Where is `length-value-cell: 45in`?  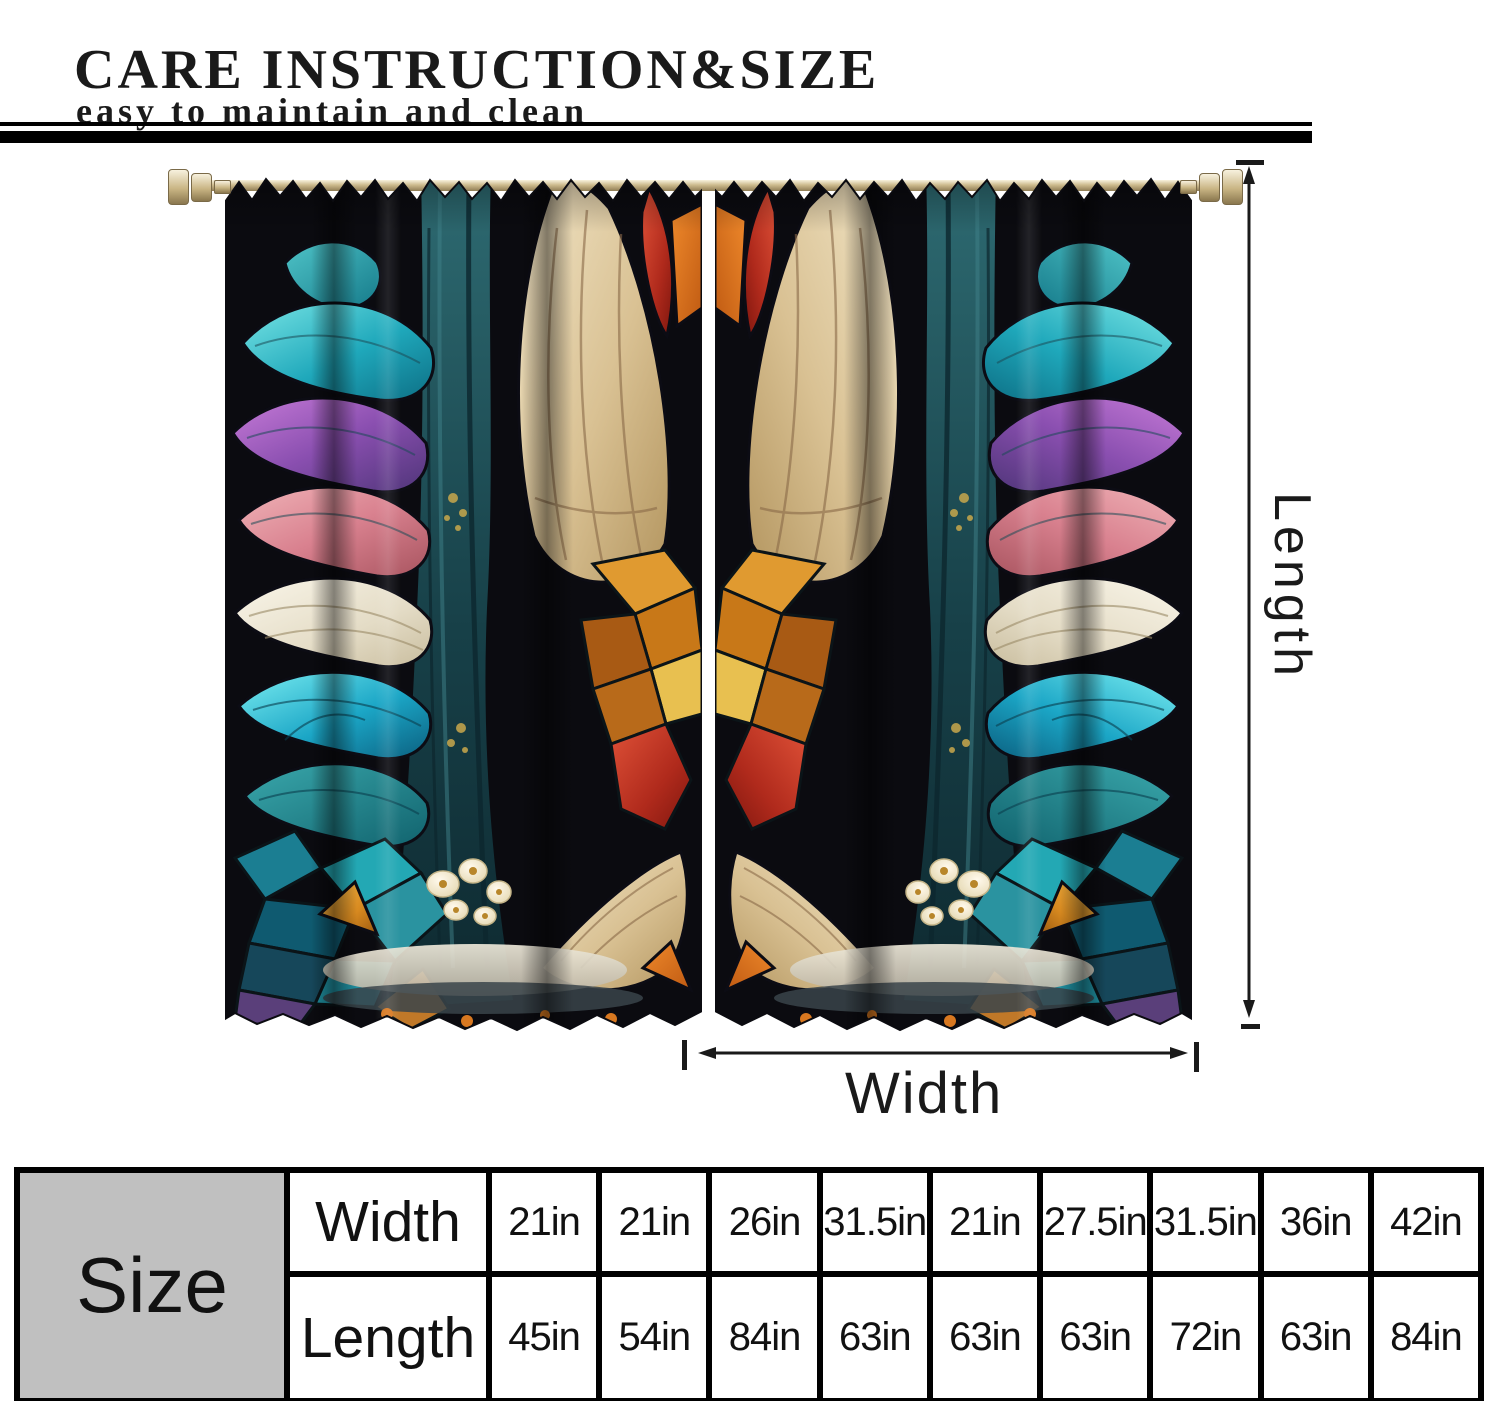 length-value-cell: 45in is located at coordinates (544, 1336).